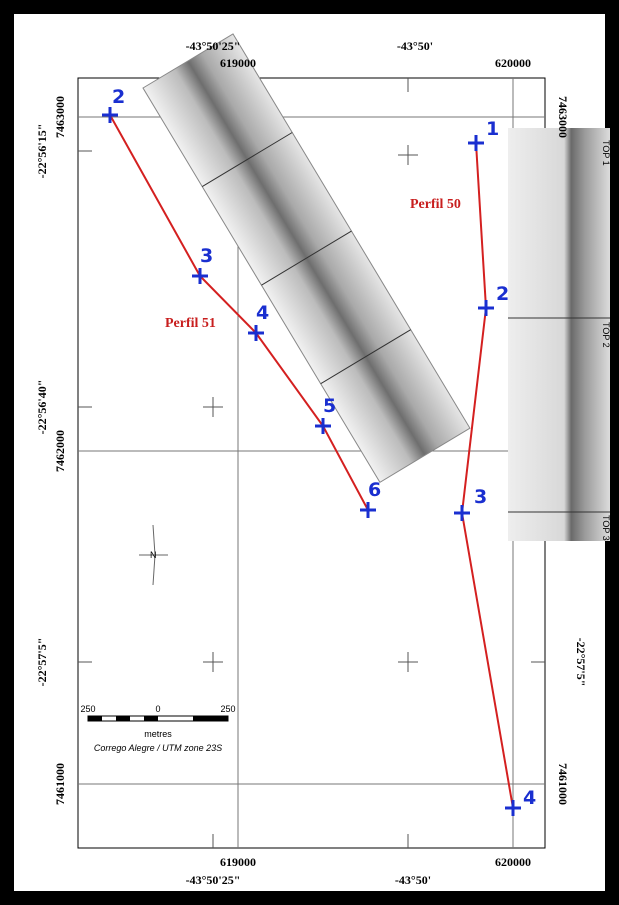 This screenshot has width=619, height=905. What do you see at coordinates (606, 528) in the screenshot?
I see `seismic-label: TOP 3` at bounding box center [606, 528].